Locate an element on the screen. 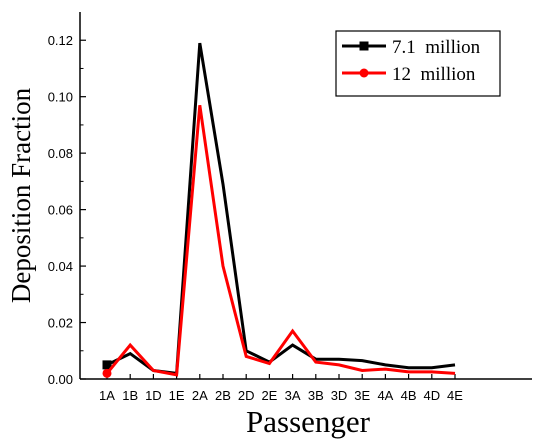  x-tick-label: 2E is located at coordinates (269, 395).